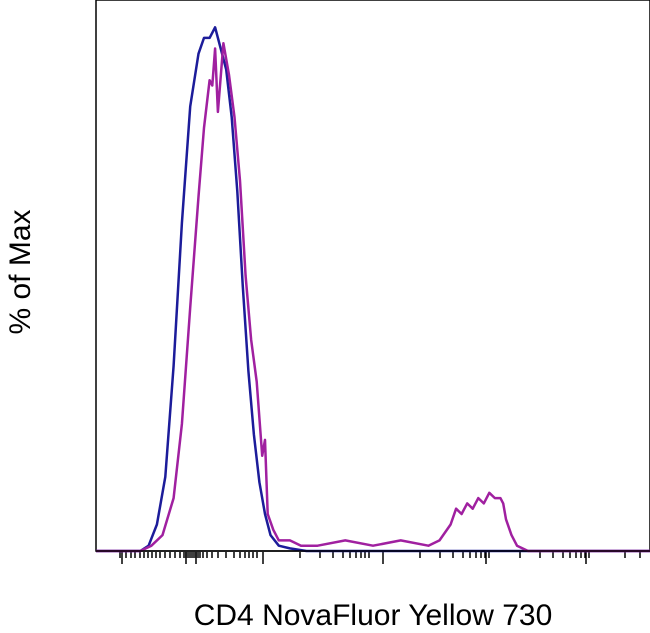 The height and width of the screenshot is (633, 650). Describe the element at coordinates (20, 271) in the screenshot. I see `y-axis-label: % of Max` at that location.